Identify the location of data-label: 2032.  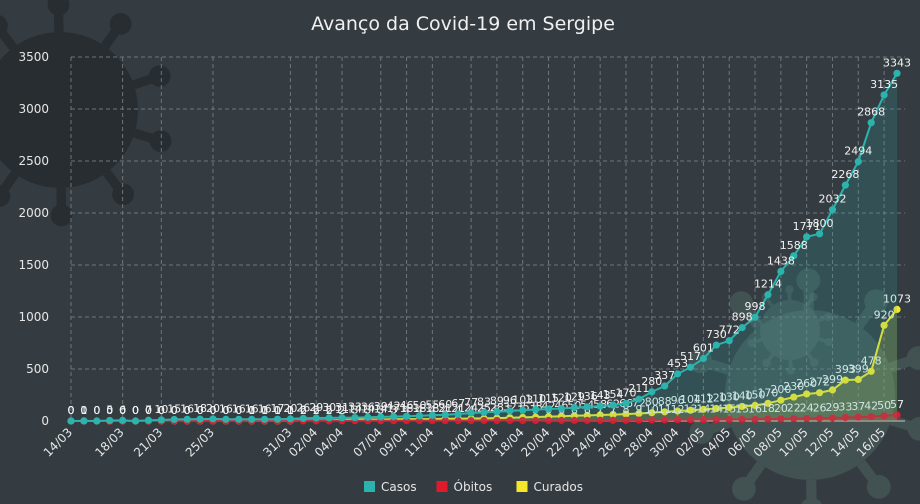
(832, 199).